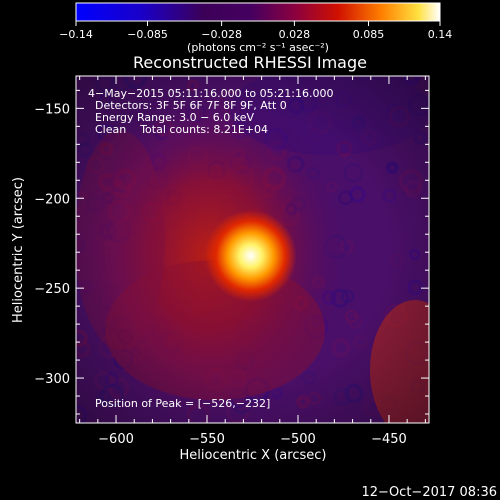 Image resolution: width=500 pixels, height=500 pixels. I want to click on y-tick-label: −250, so click(52, 289).